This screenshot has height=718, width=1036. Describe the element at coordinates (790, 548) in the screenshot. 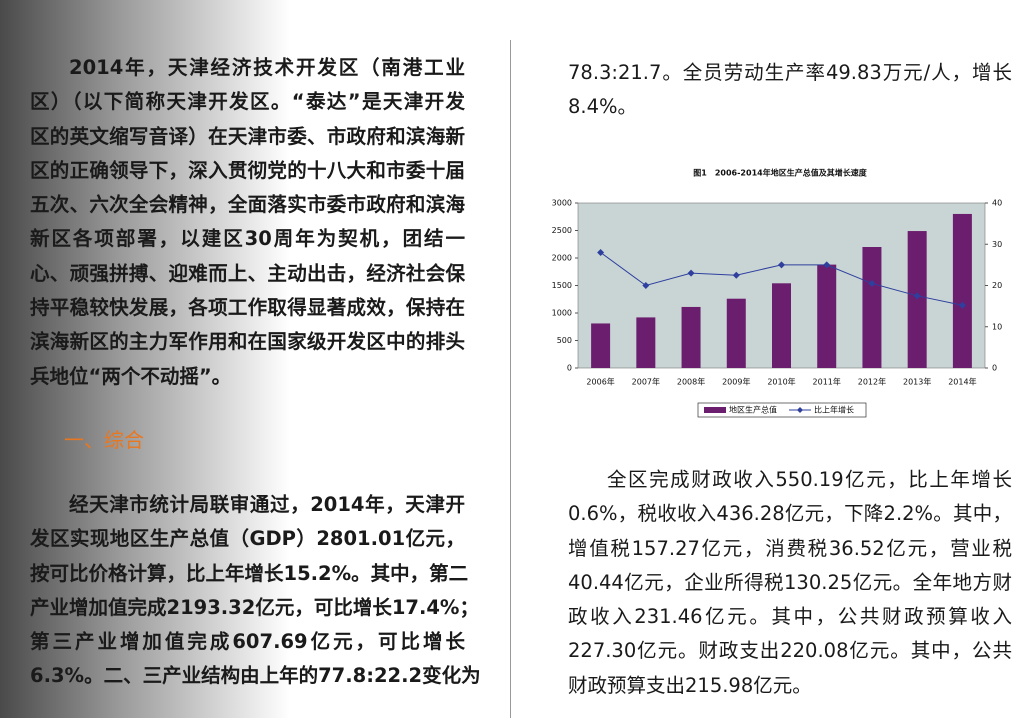

I see `text-line: 增值税157.27亿元，消费税36.52亿元，营业税` at that location.